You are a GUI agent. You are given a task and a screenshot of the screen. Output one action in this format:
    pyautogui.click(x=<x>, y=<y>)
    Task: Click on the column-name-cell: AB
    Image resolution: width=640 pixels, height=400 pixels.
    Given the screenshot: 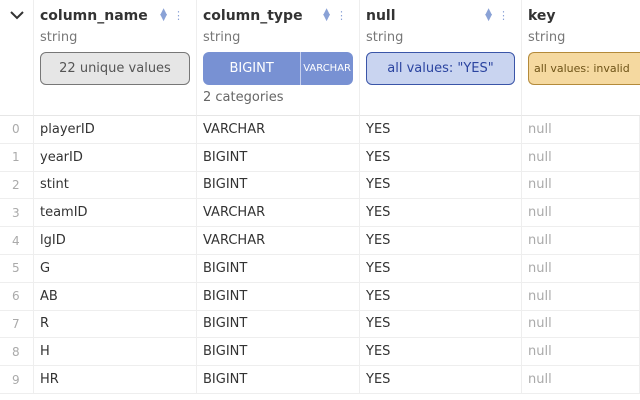 What is the action you would take?
    pyautogui.click(x=115, y=296)
    